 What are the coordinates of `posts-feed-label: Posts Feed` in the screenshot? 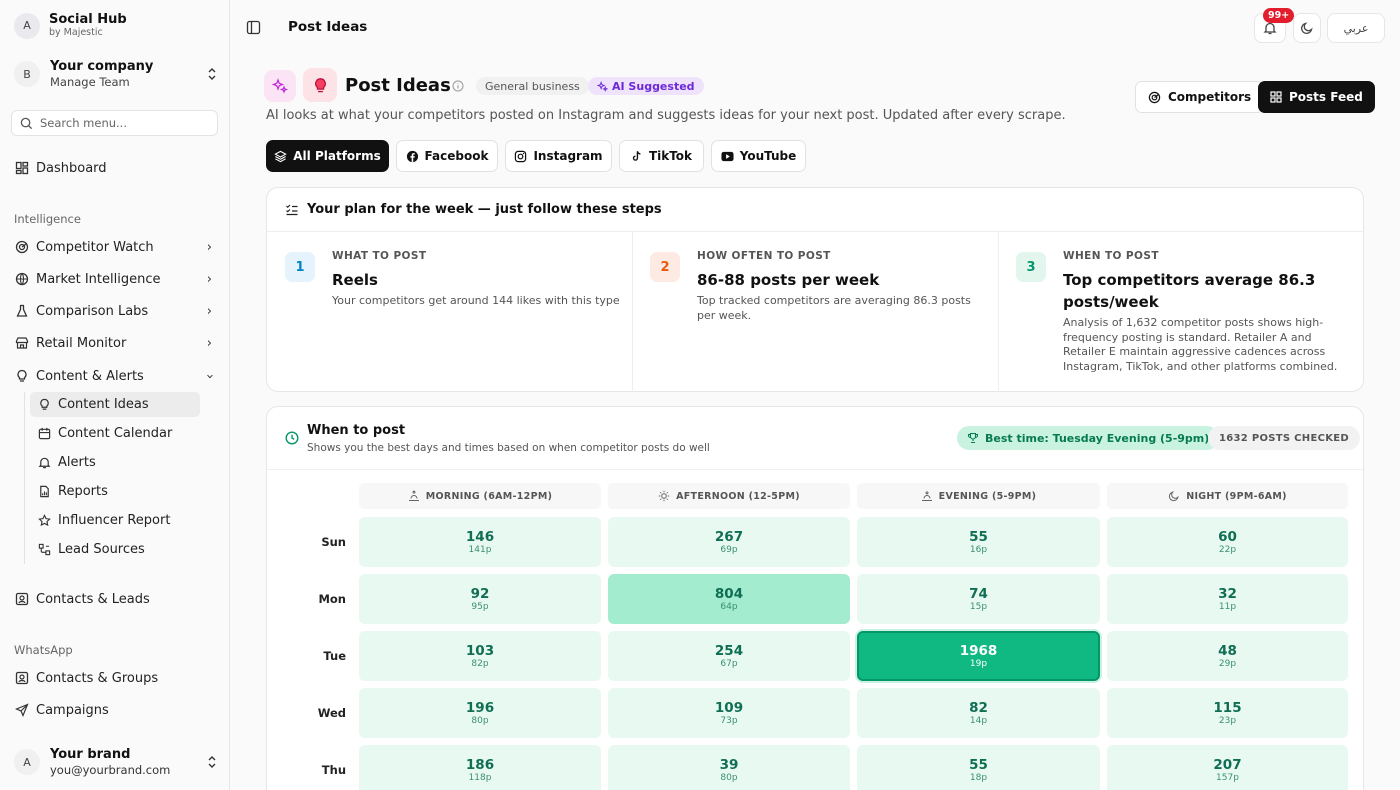 It's located at (1326, 97).